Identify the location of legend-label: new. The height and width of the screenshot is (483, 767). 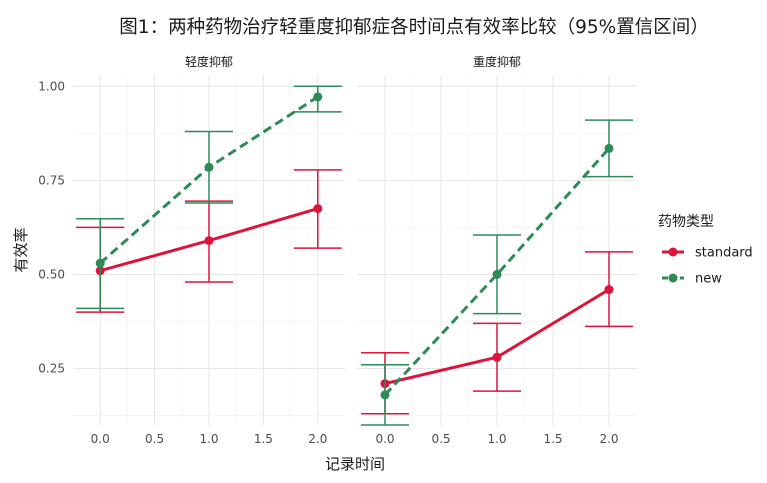
(708, 279).